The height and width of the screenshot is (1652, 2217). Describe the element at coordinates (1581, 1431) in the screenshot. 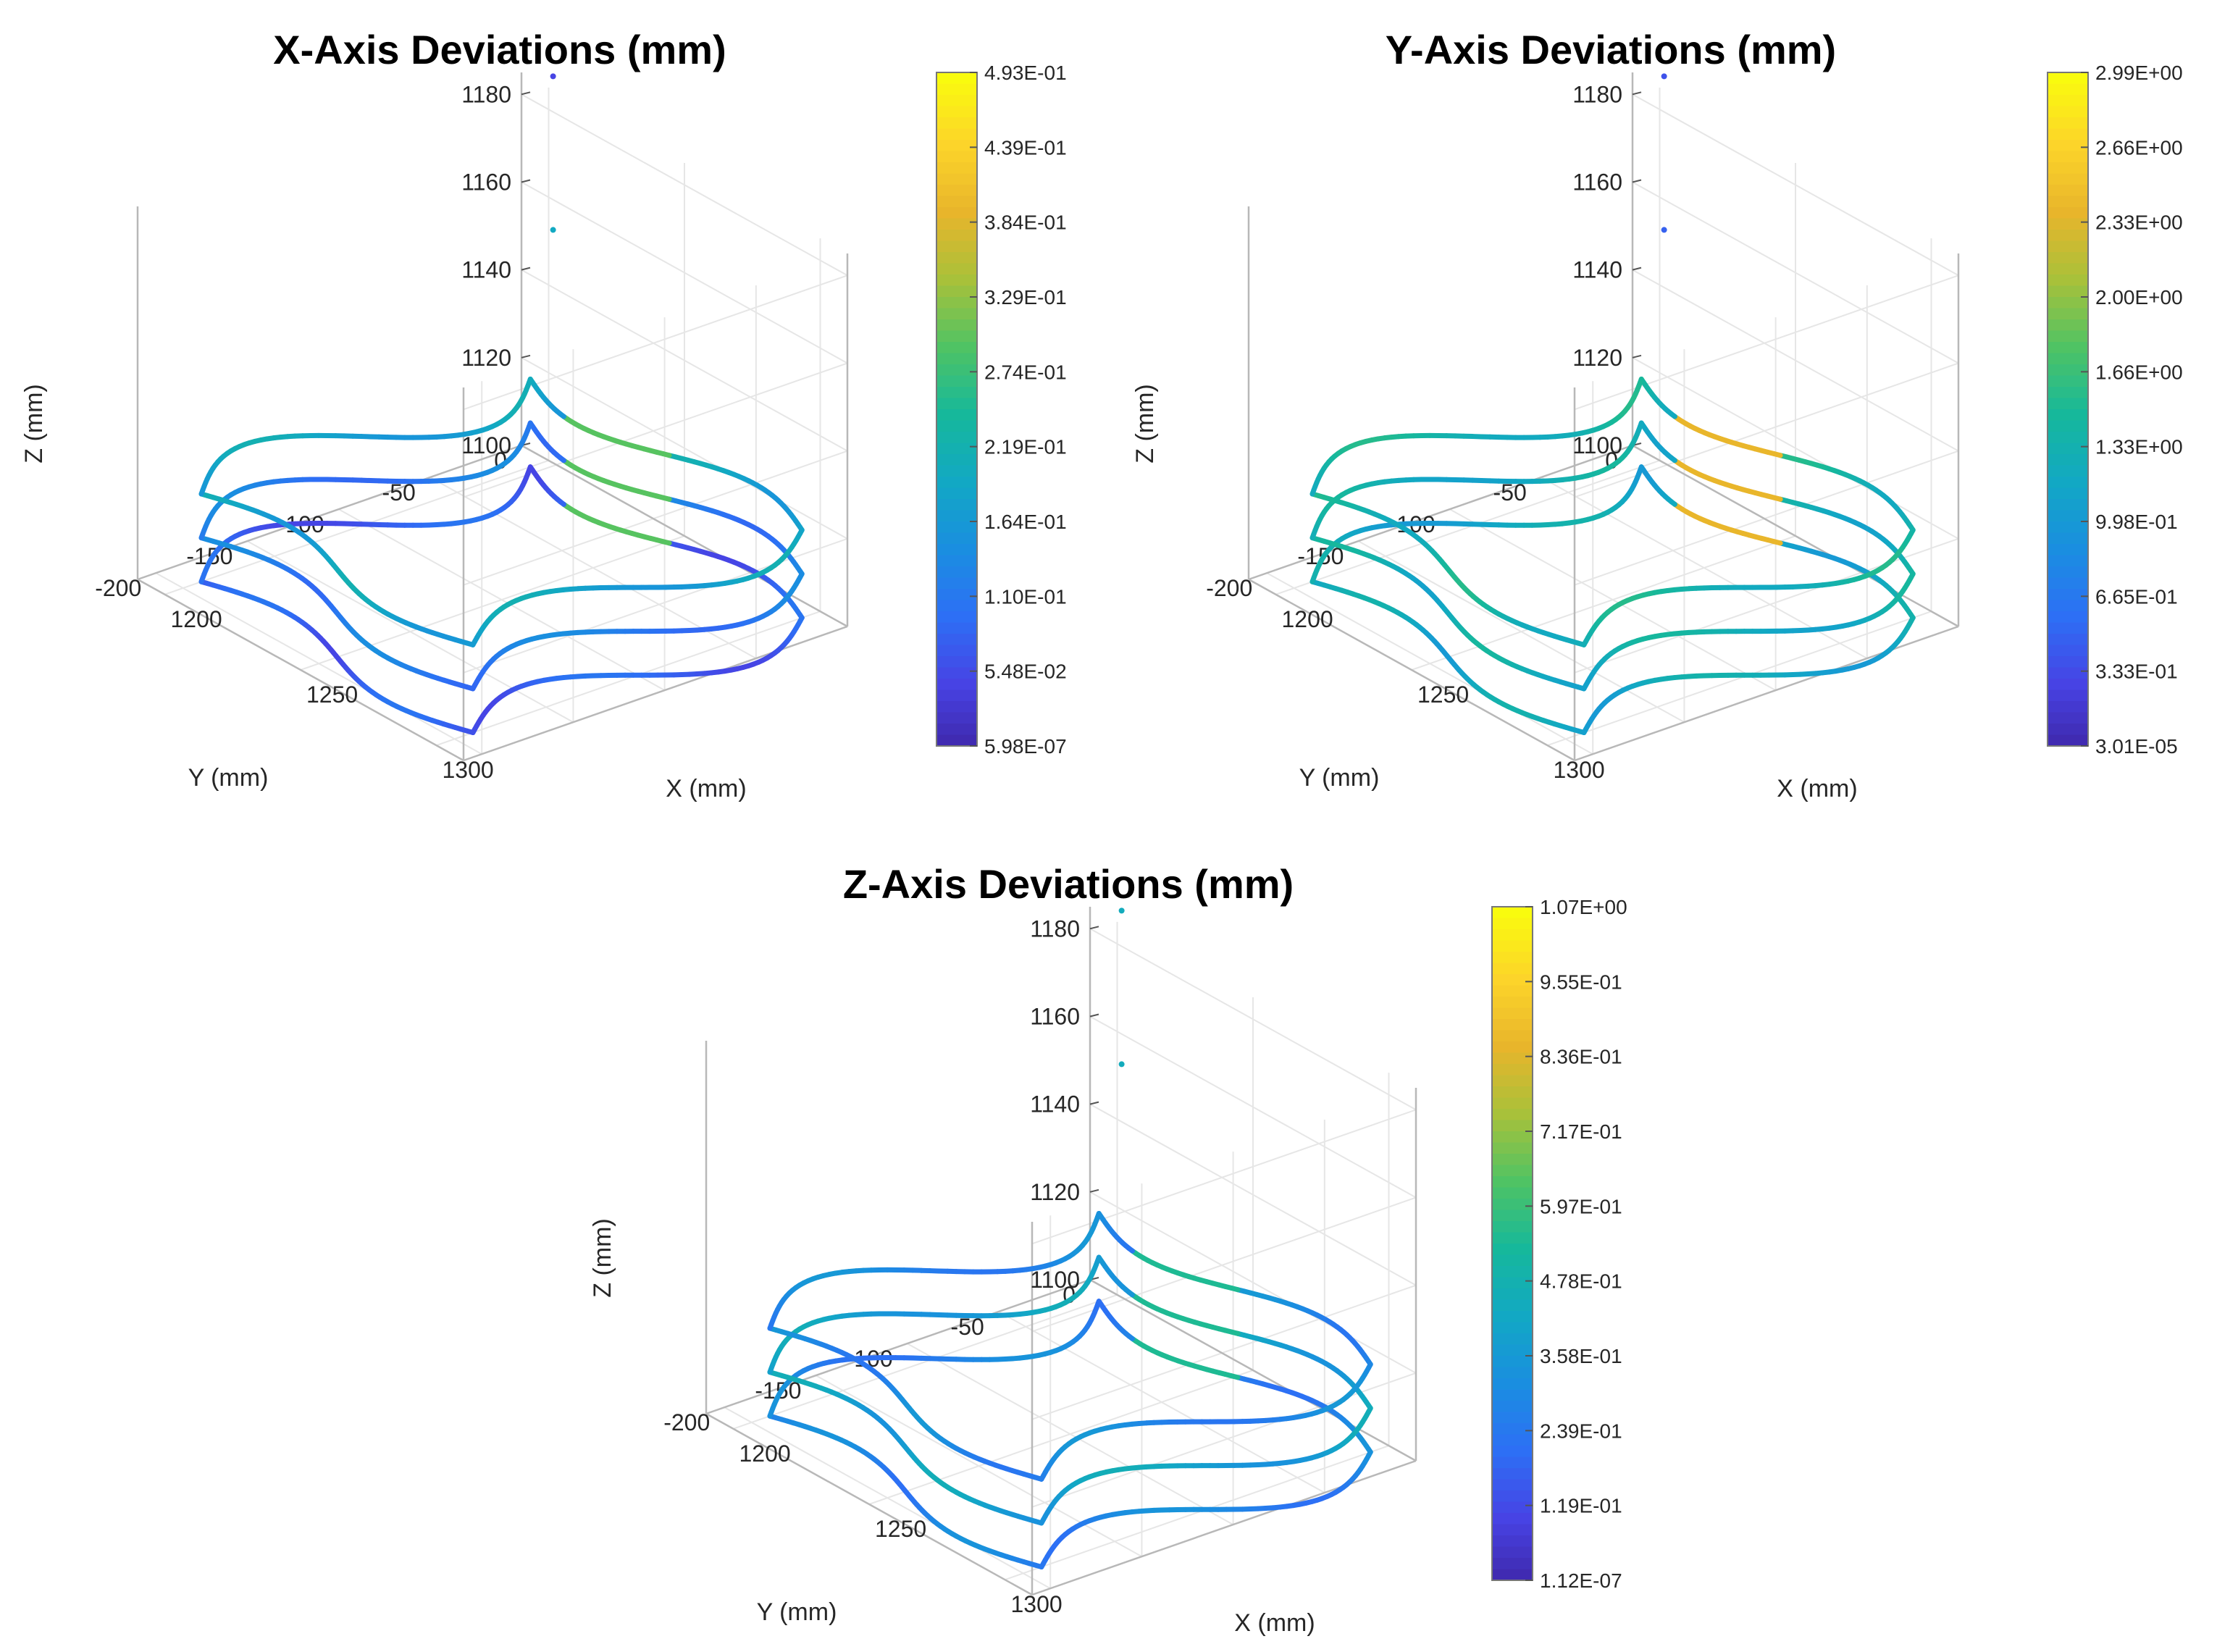

I see `colorbar-tick-label: 2.39E-01` at that location.